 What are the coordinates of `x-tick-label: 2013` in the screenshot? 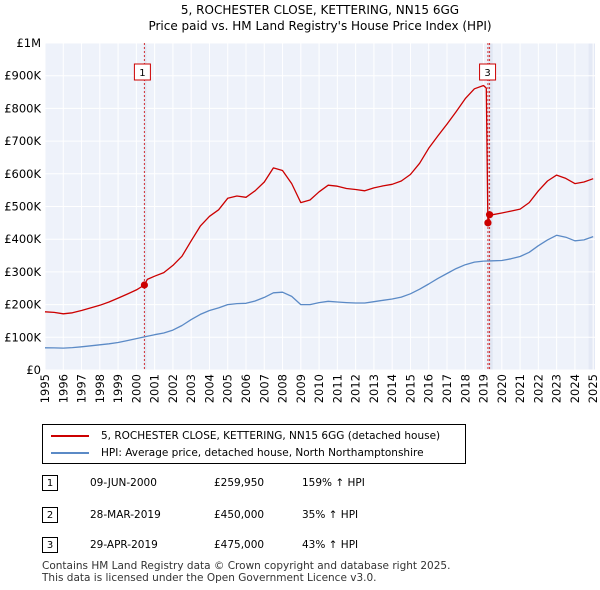 It's located at (374, 388).